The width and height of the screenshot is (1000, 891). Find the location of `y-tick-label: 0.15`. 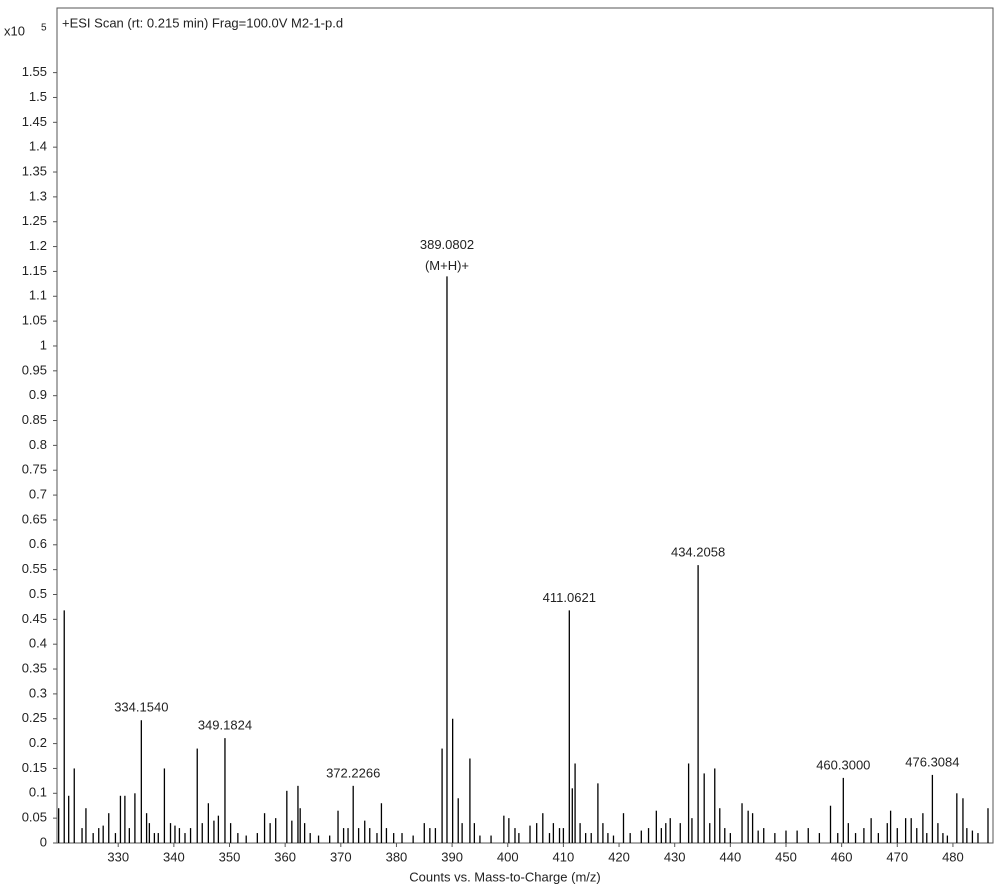

y-tick-label: 0.15 is located at coordinates (34, 767).